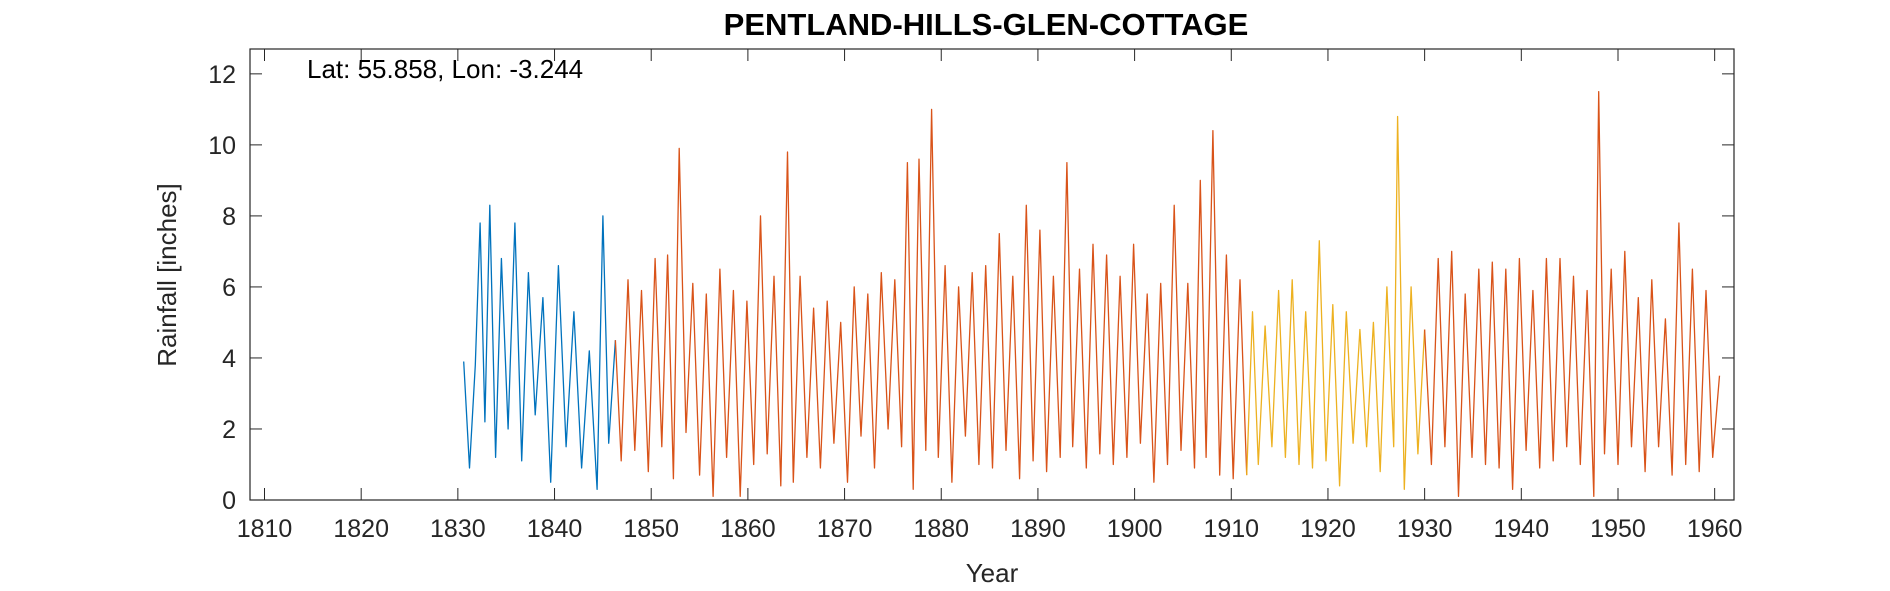  I want to click on x-tick-label: 1840, so click(555, 529).